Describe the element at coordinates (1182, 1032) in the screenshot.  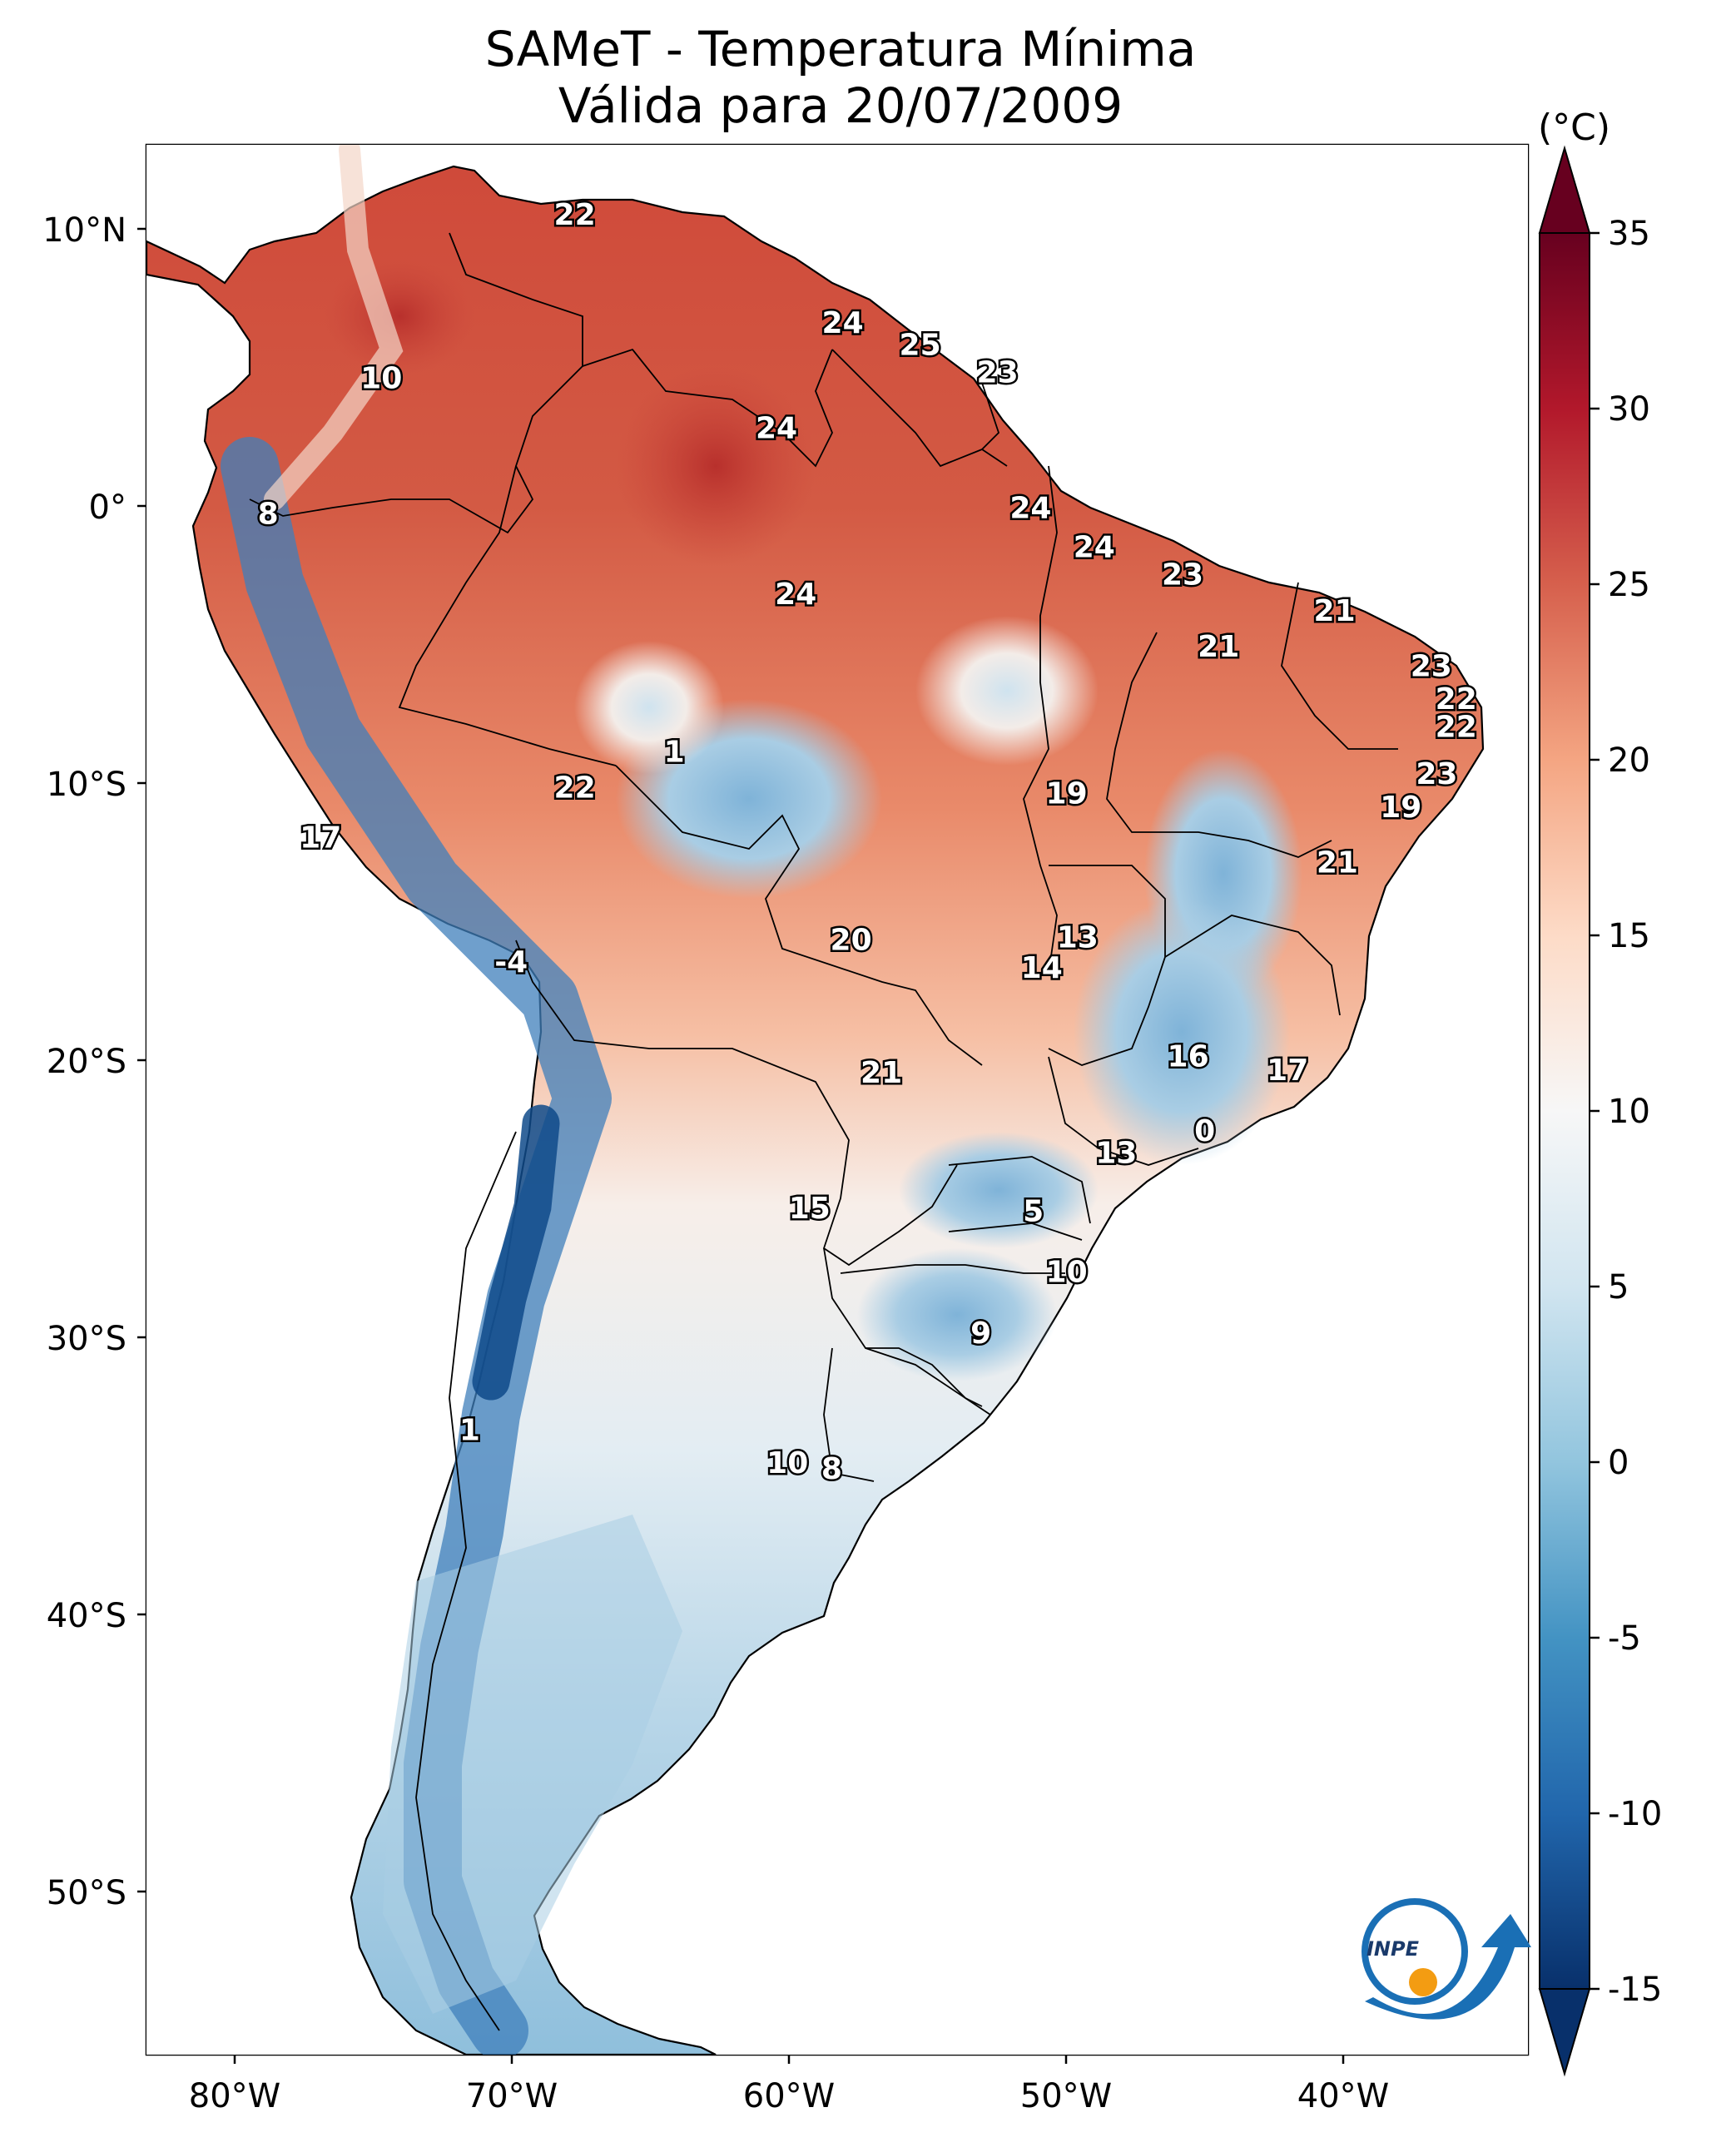
I see `cold-area-minas` at that location.